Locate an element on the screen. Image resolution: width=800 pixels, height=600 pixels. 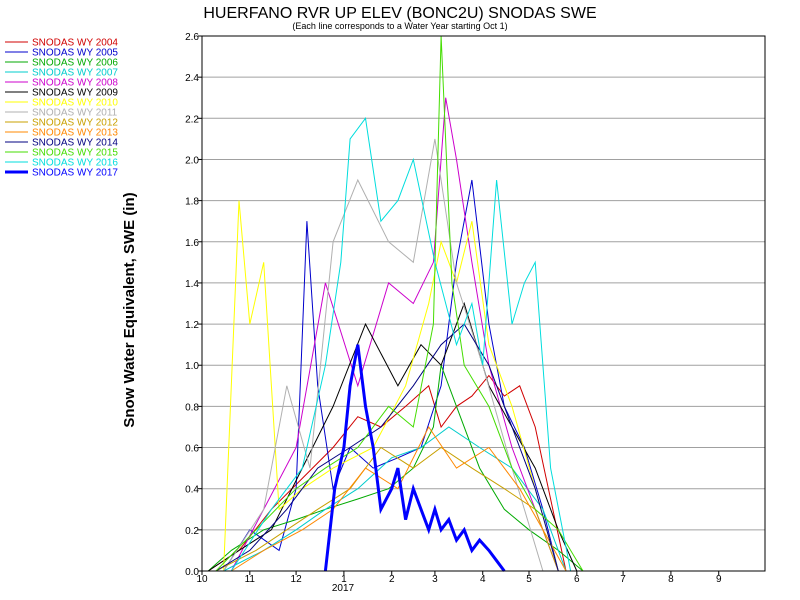
y-tick-label: 2.6 is located at coordinates (192, 37).